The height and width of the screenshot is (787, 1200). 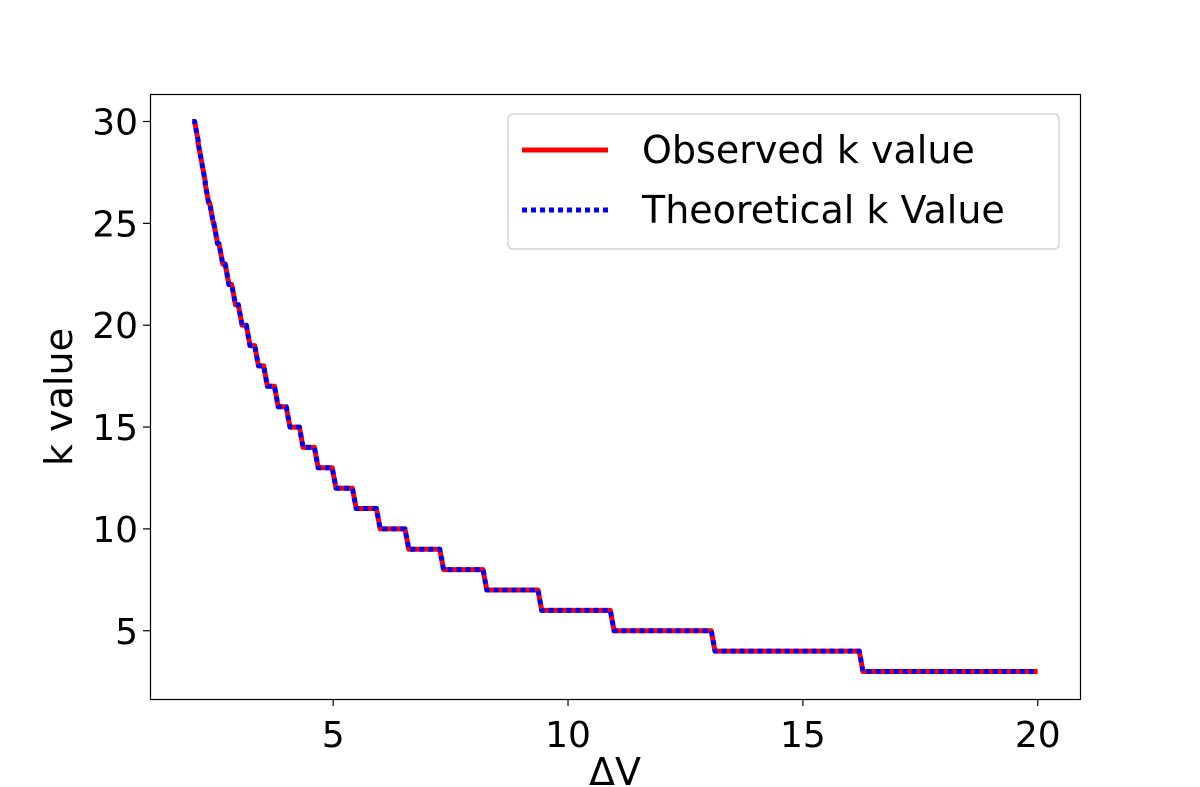 What do you see at coordinates (1038, 735) in the screenshot?
I see `x-tick-label: 20` at bounding box center [1038, 735].